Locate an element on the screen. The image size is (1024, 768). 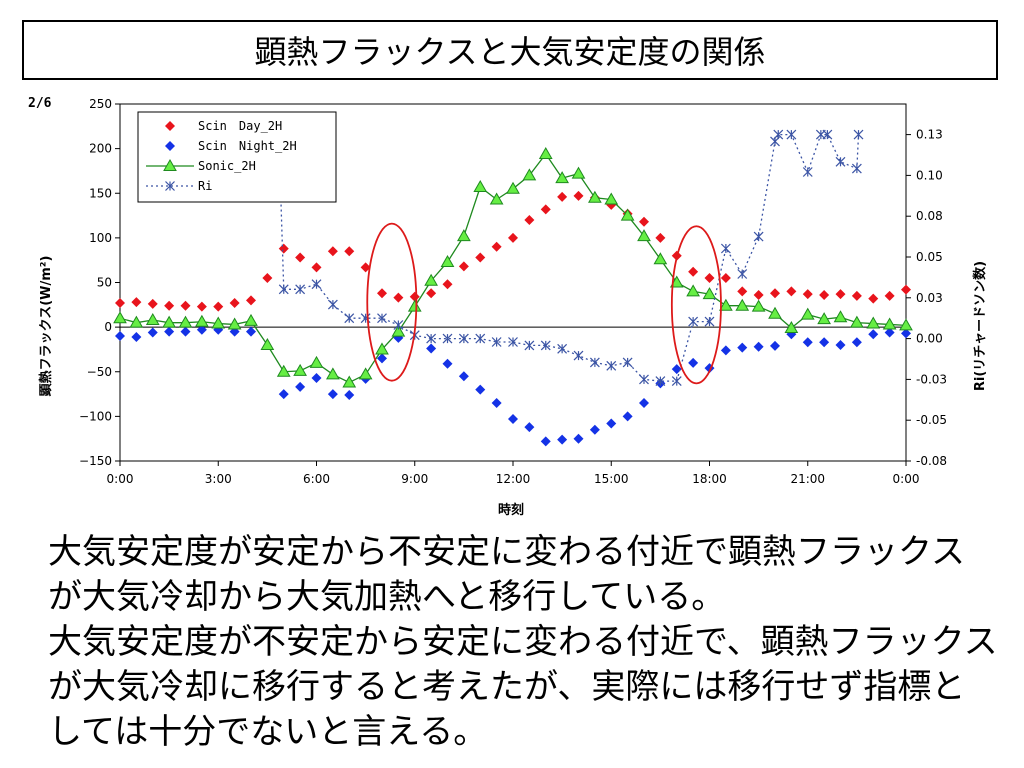
y-axis-label: 顕熱フラックス(W/m²) is located at coordinates (46, 326).